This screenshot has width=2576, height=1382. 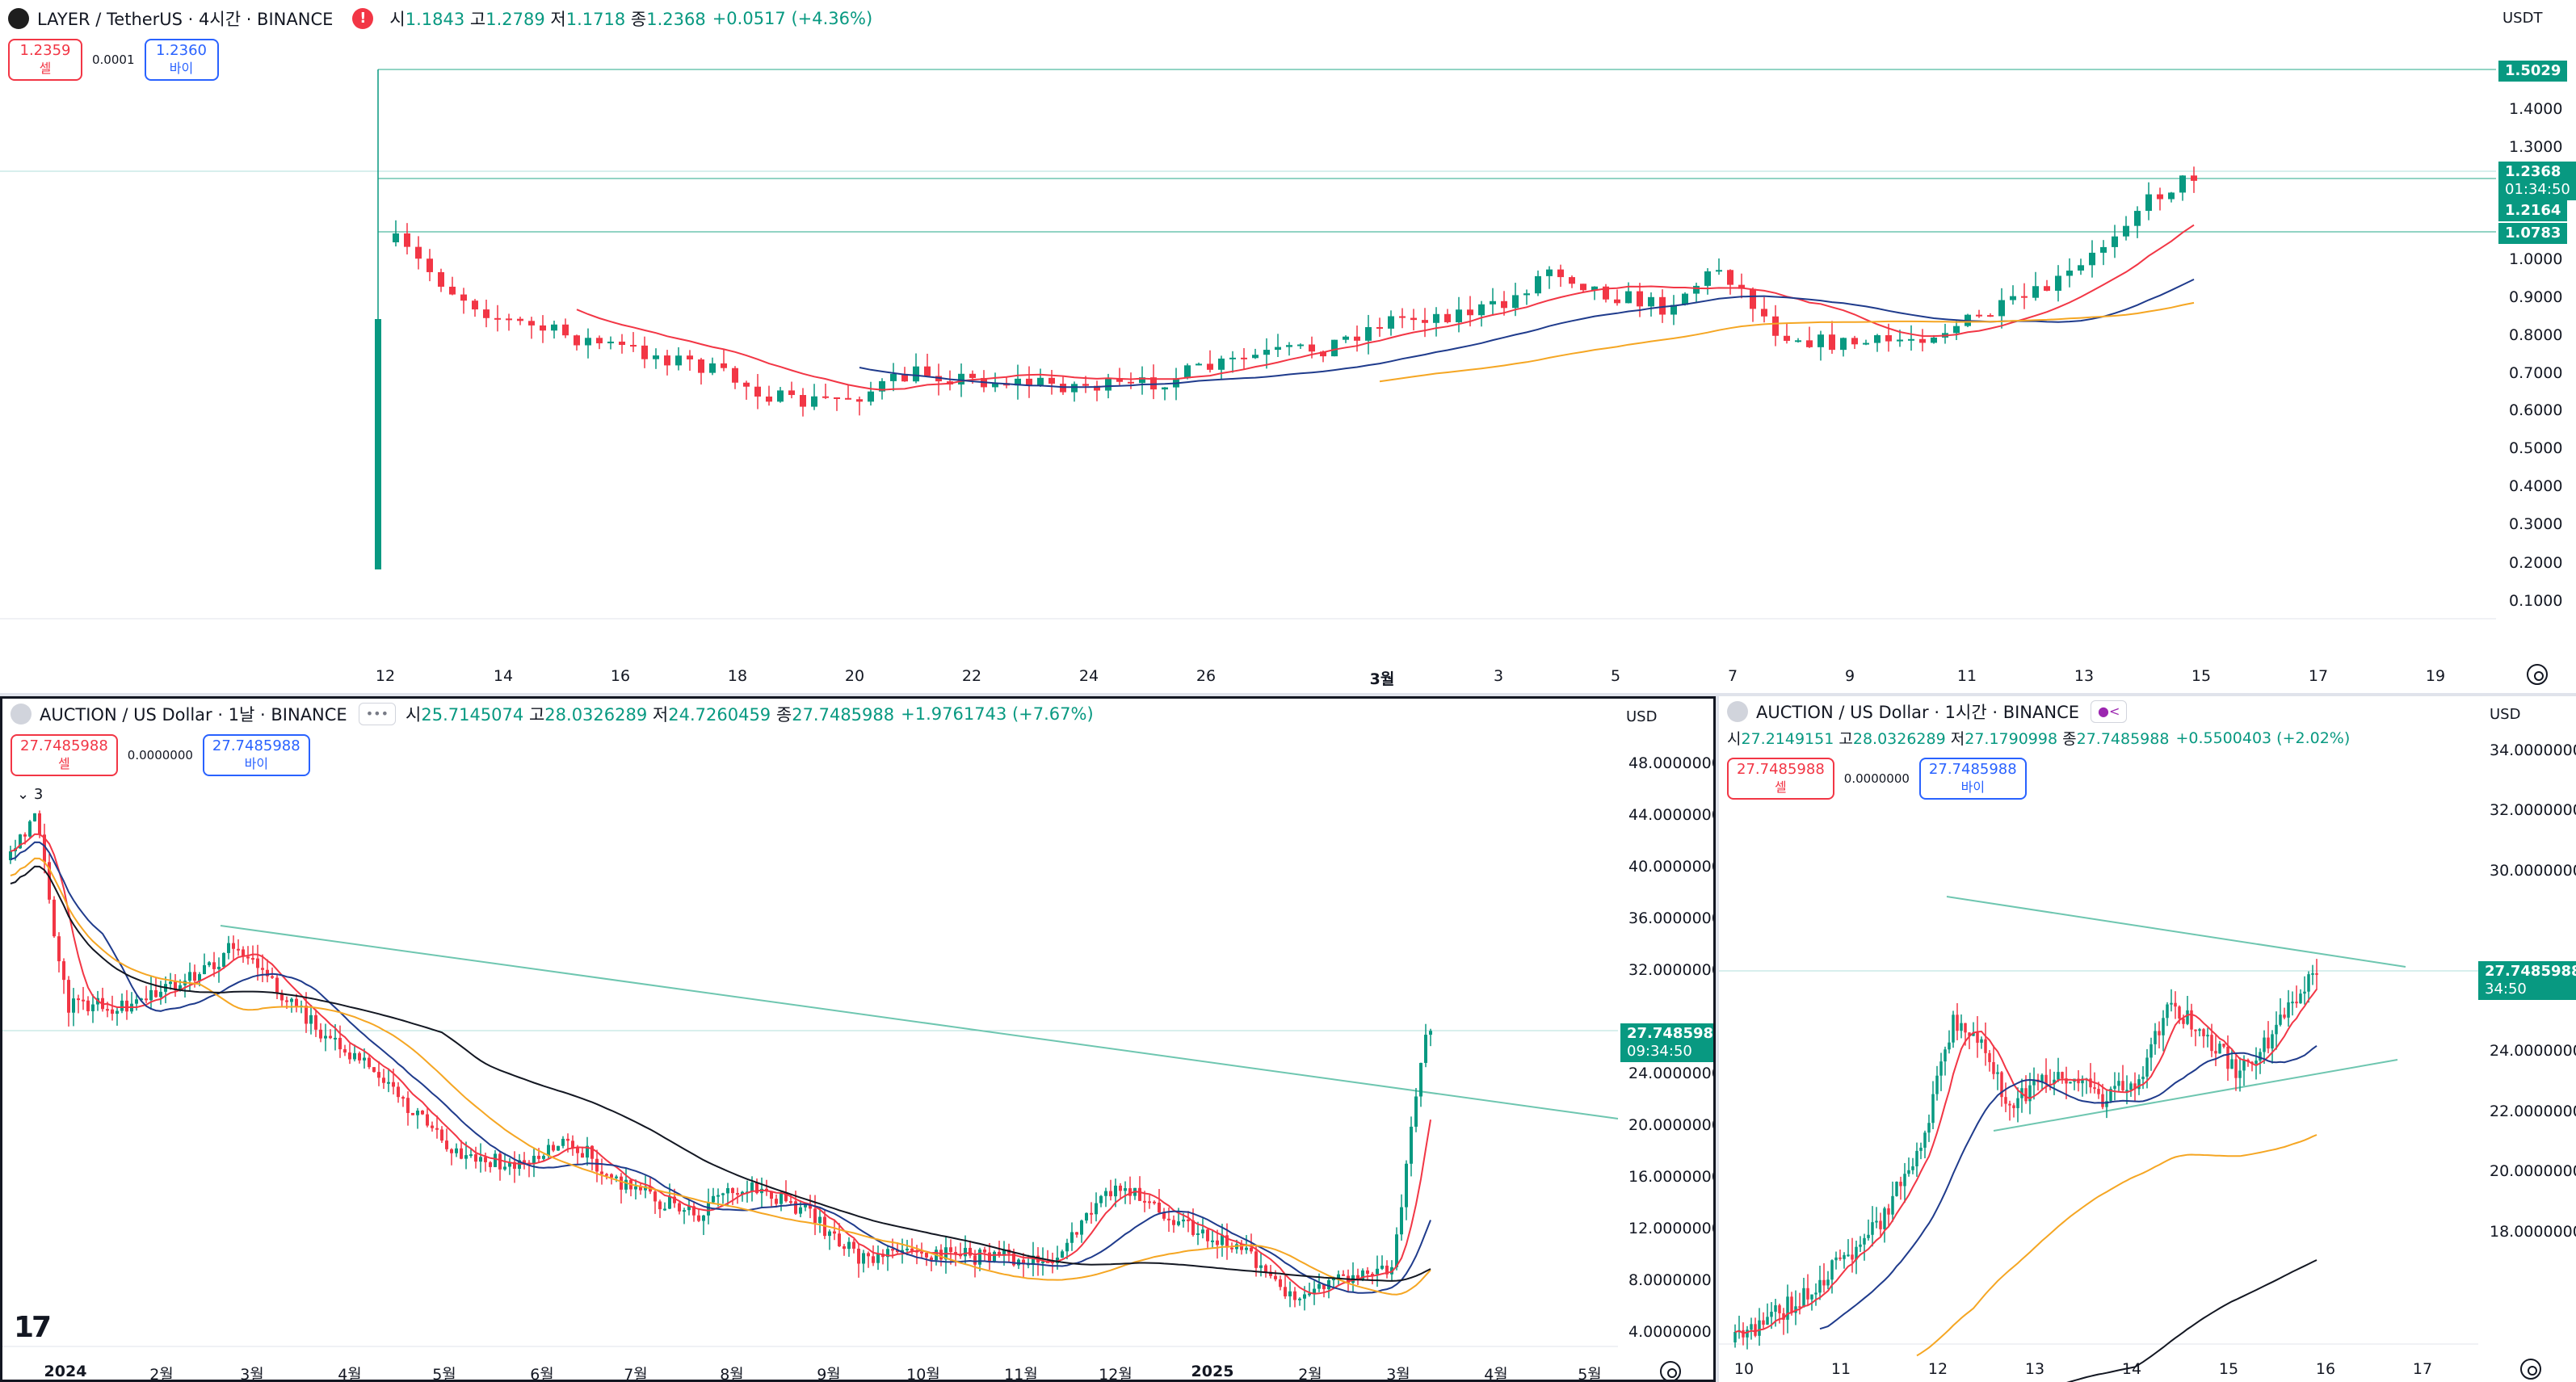 I want to click on auction-hourly-symbol-title: AUCTION / US Dollar · 1시간 · BINANCE, so click(x=1918, y=712).